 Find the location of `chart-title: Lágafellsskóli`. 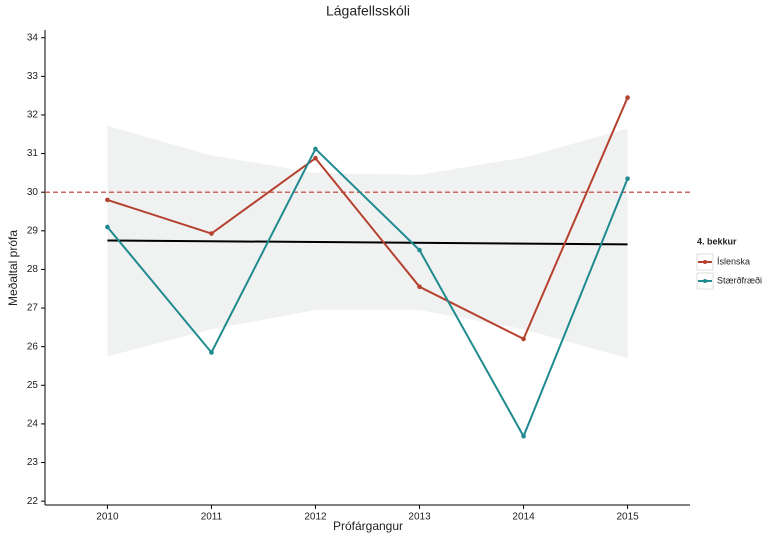

chart-title: Lágafellsskóli is located at coordinates (368, 11).